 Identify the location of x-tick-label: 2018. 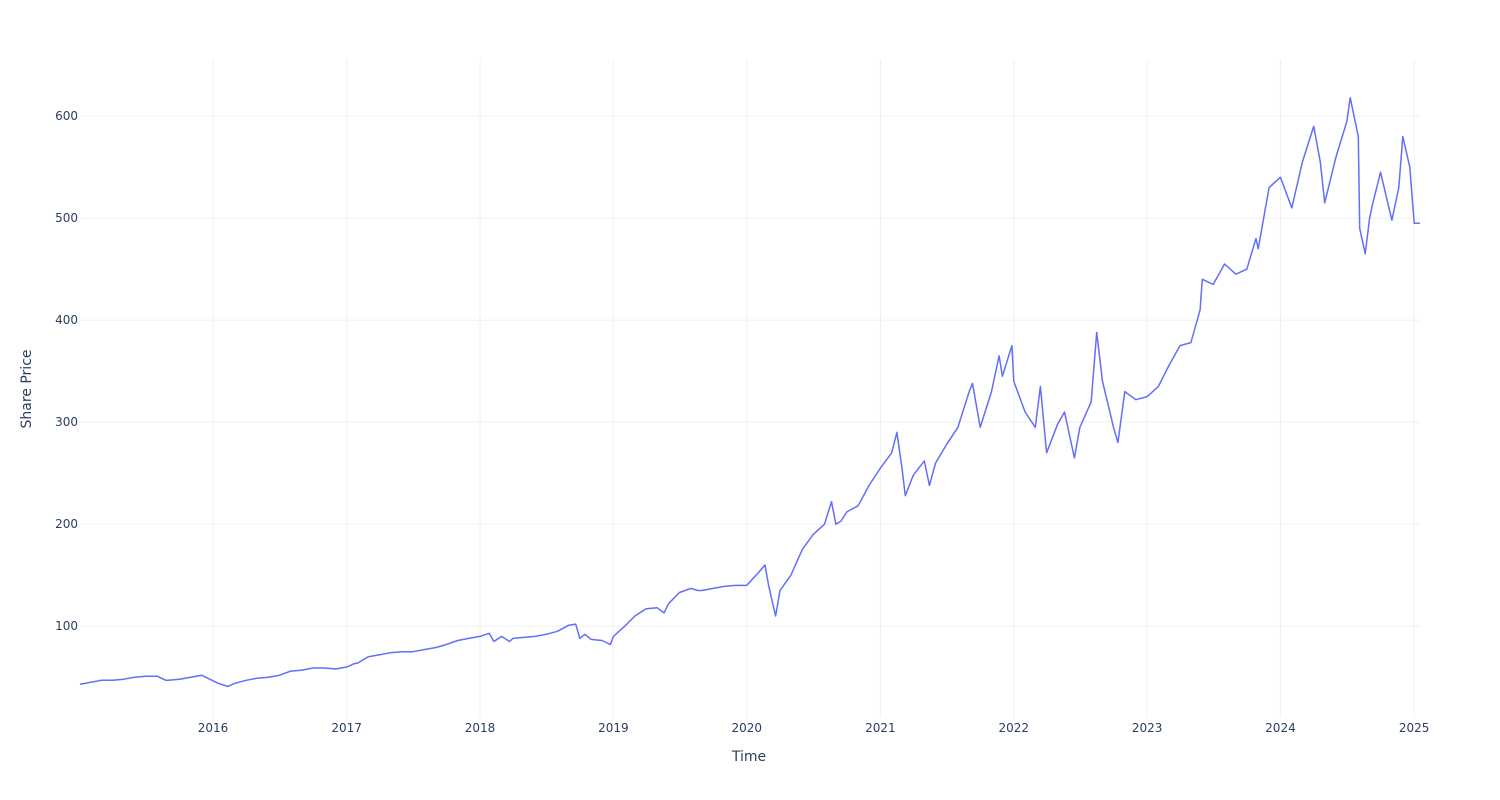
(480, 728).